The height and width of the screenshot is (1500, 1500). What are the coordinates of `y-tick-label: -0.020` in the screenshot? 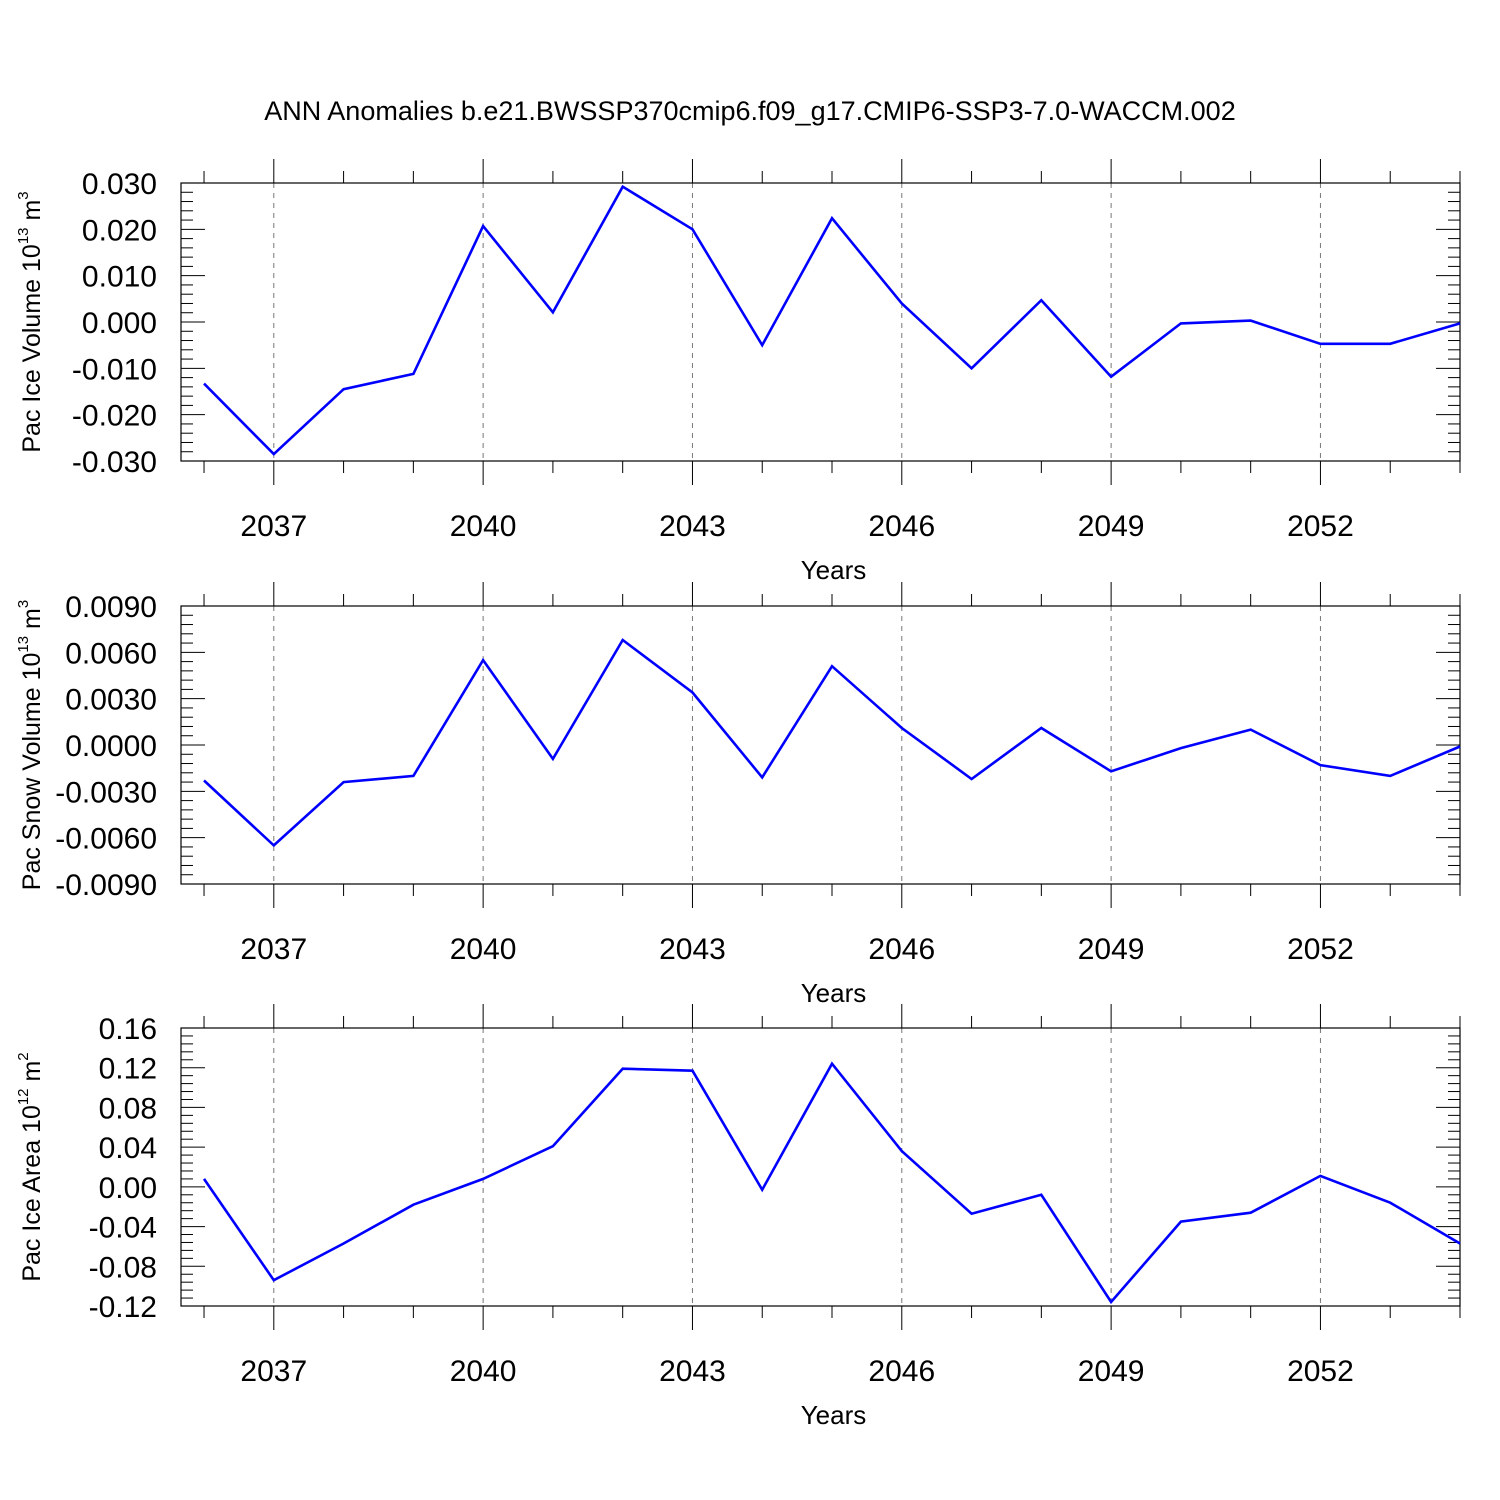 It's located at (114, 416).